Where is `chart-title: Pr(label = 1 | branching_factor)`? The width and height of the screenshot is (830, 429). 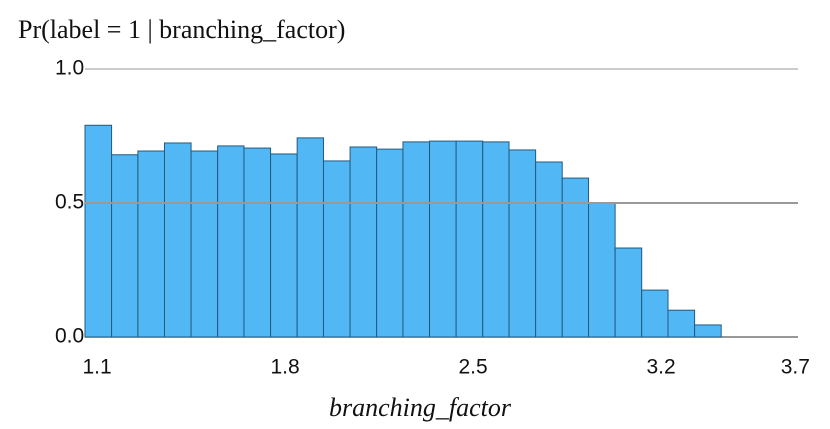
chart-title: Pr(label = 1 | branching_factor) is located at coordinates (181, 29).